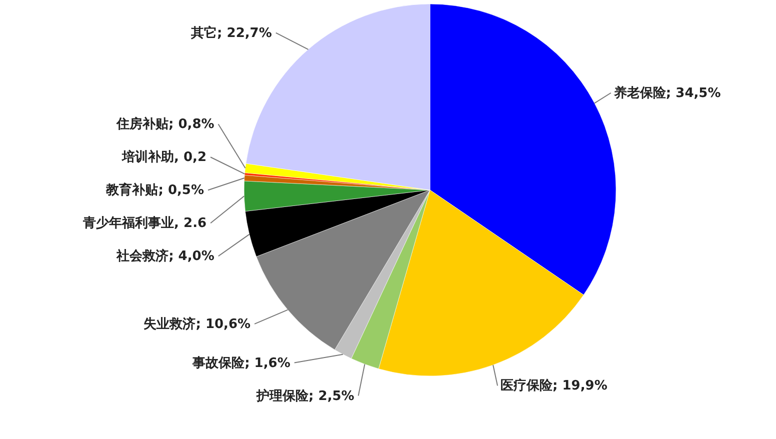 The width and height of the screenshot is (776, 439). I want to click on slice-label: 社会救济; 4,0%, so click(165, 256).